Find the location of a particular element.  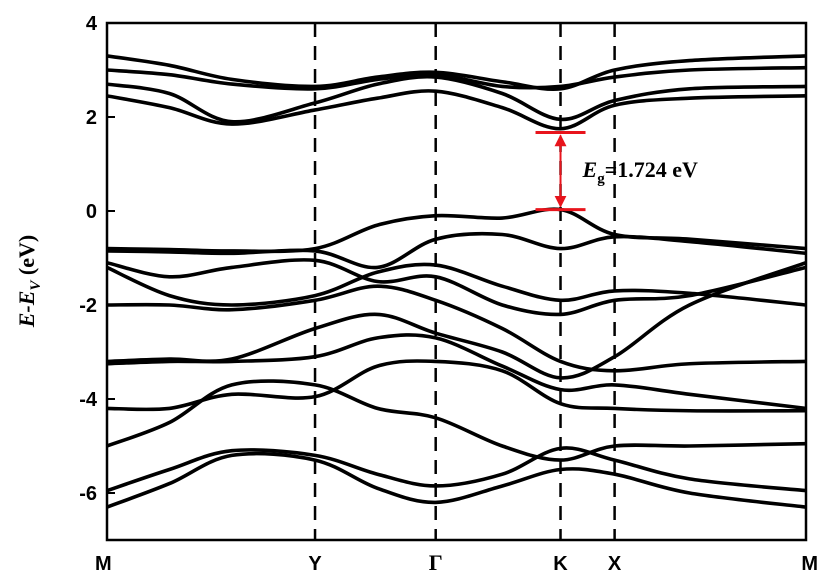

y-tick-label-5: -6 is located at coordinates (88, 494).